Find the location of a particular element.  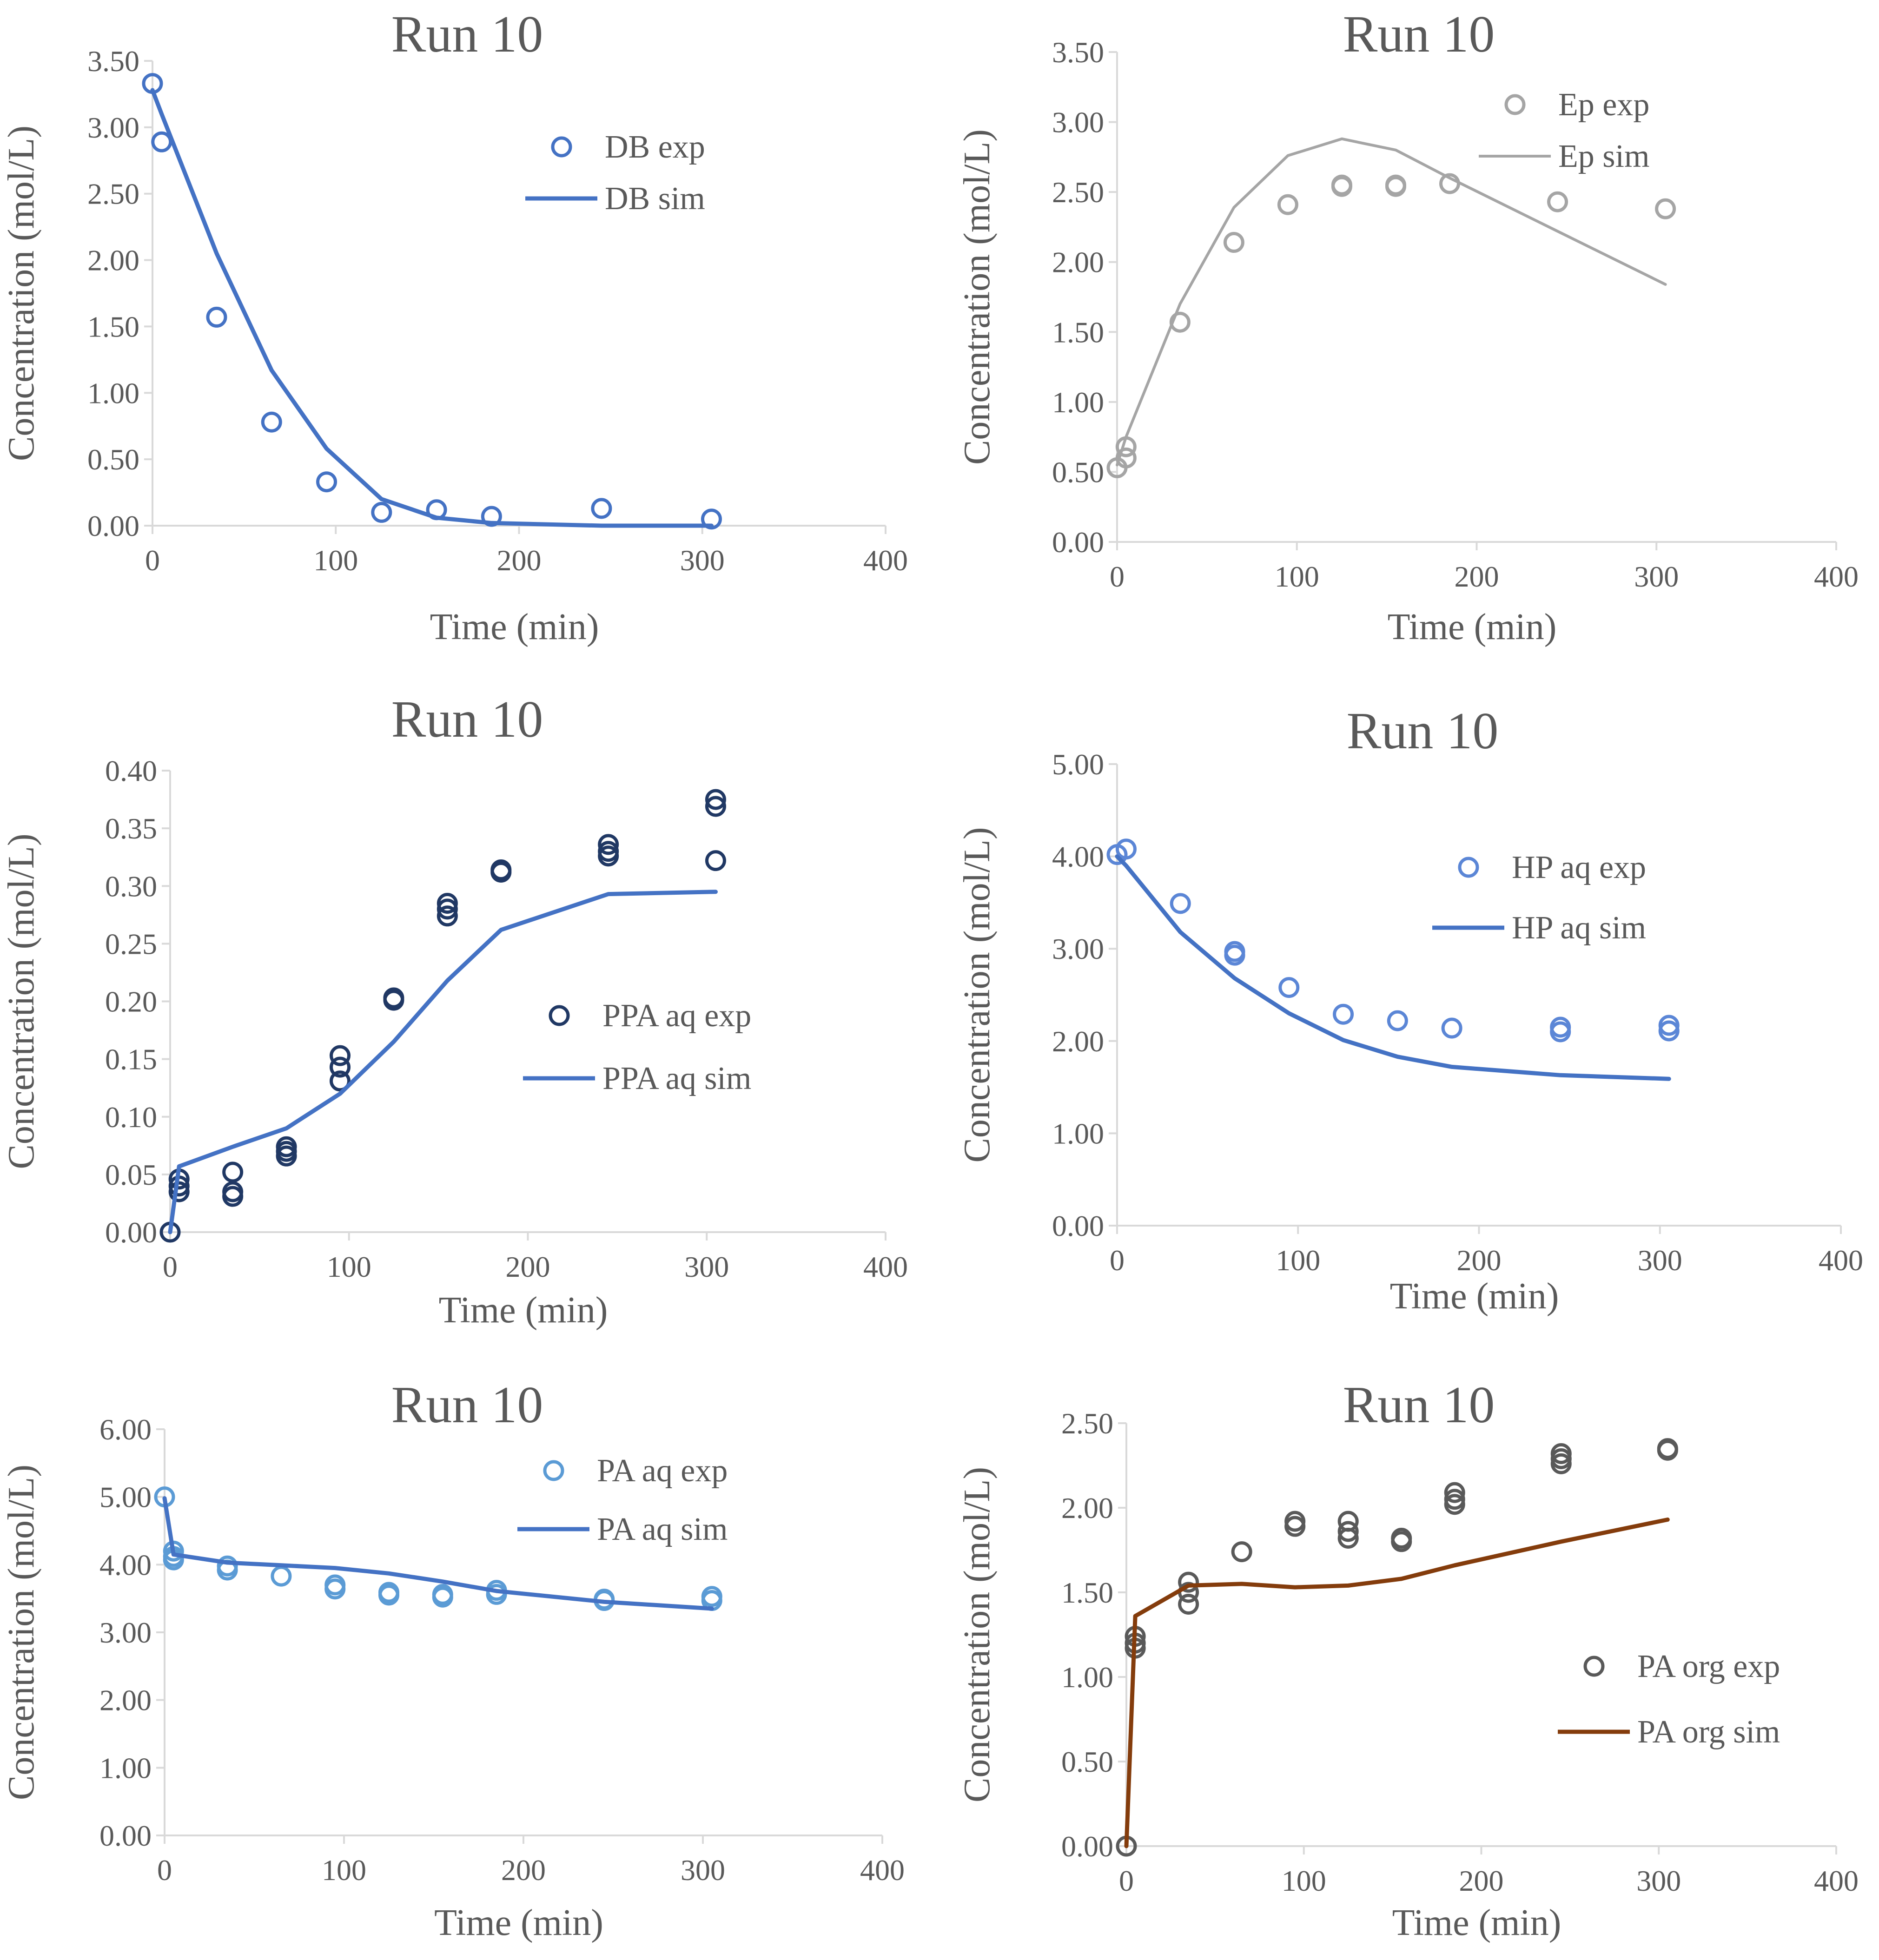

series-line-ep-sim is located at coordinates (1391, 302).